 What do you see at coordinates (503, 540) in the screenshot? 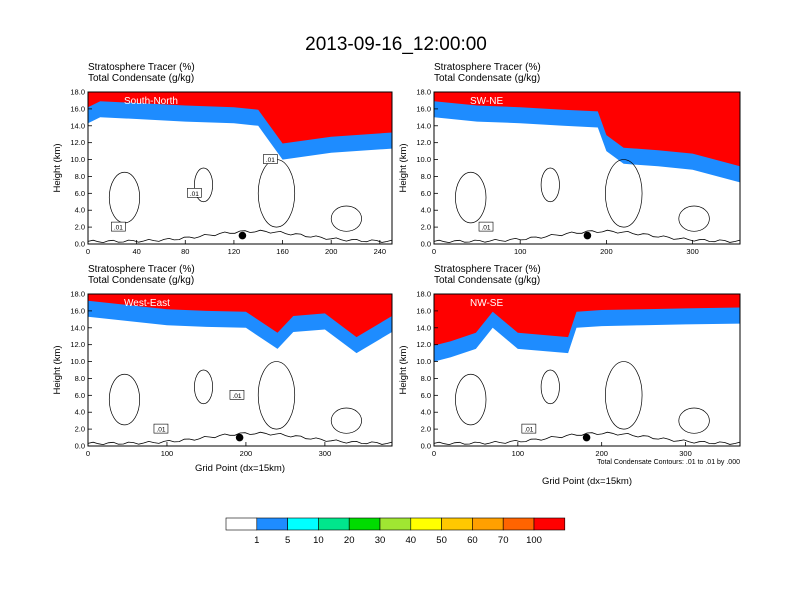
I see `colorbar-label: 70` at bounding box center [503, 540].